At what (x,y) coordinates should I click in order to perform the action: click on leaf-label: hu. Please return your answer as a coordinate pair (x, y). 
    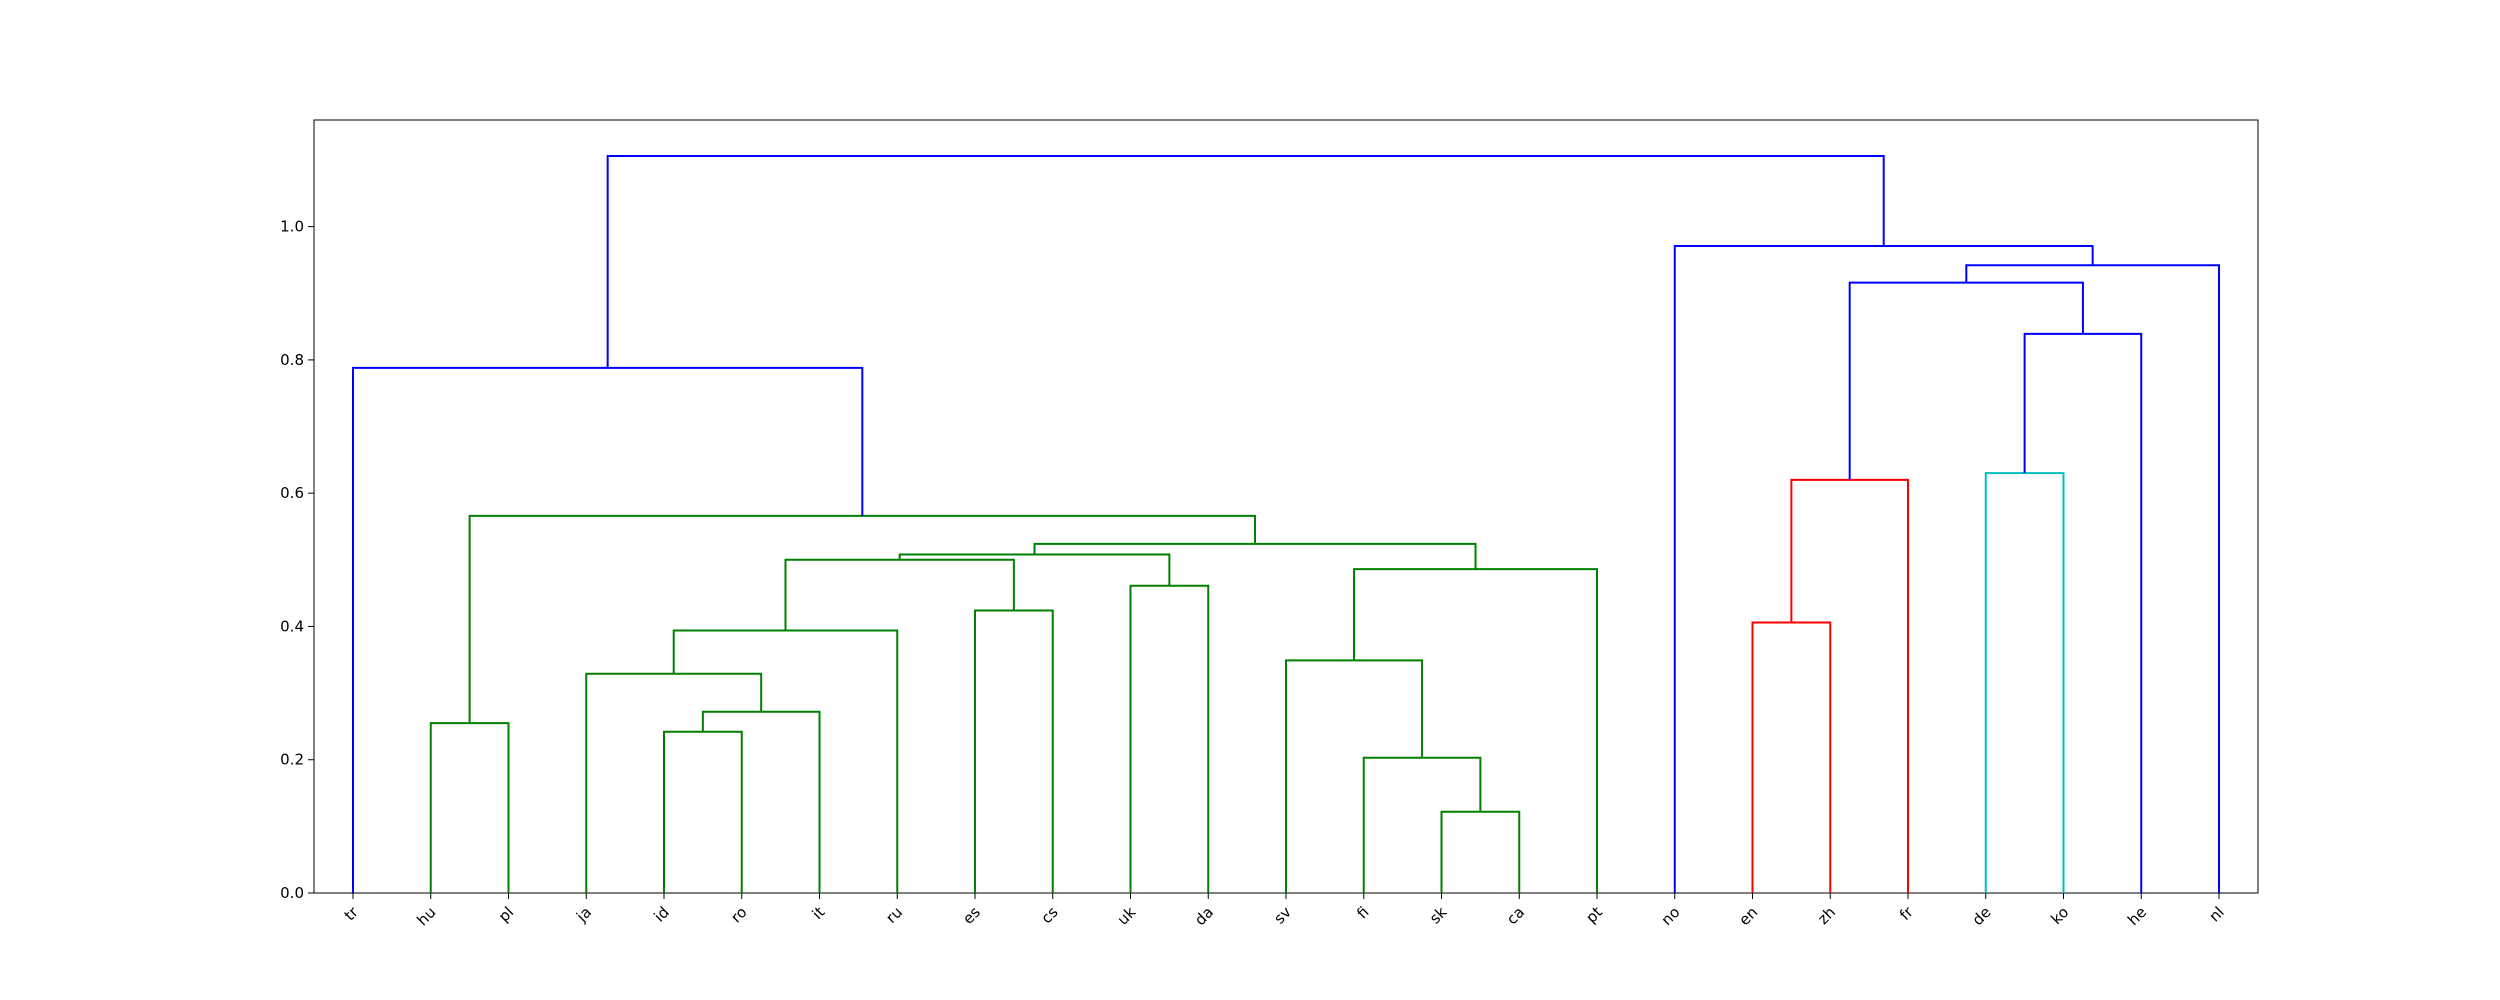
    Looking at the image, I should click on (426, 916).